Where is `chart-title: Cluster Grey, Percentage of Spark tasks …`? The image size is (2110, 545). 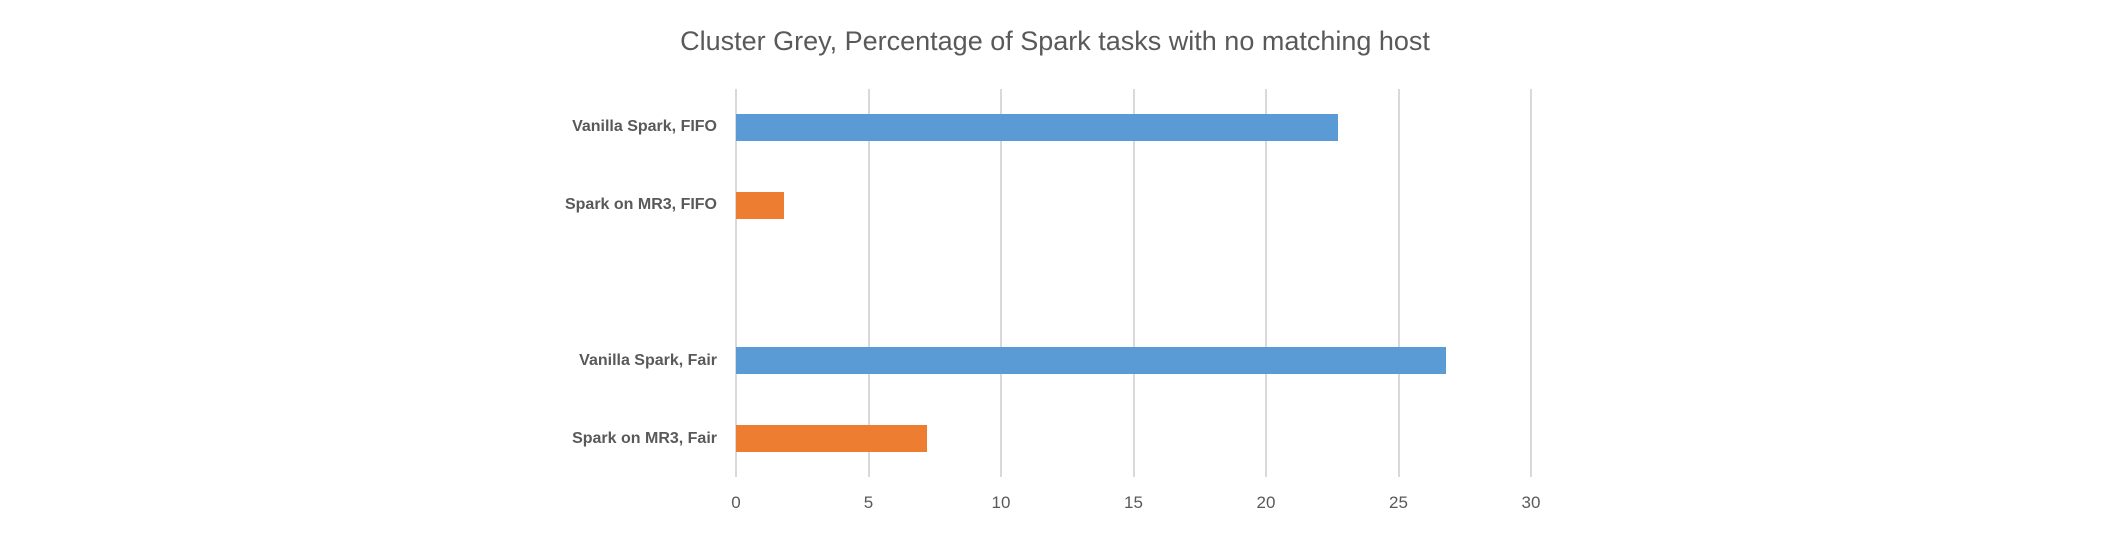 chart-title: Cluster Grey, Percentage of Spark tasks … is located at coordinates (1055, 41).